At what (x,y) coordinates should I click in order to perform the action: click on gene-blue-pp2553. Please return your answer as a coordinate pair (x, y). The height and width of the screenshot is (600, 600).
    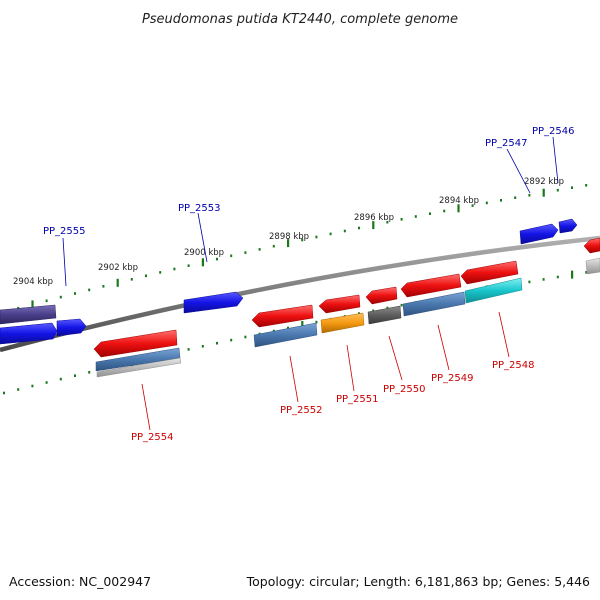
    Looking at the image, I should click on (213, 302).